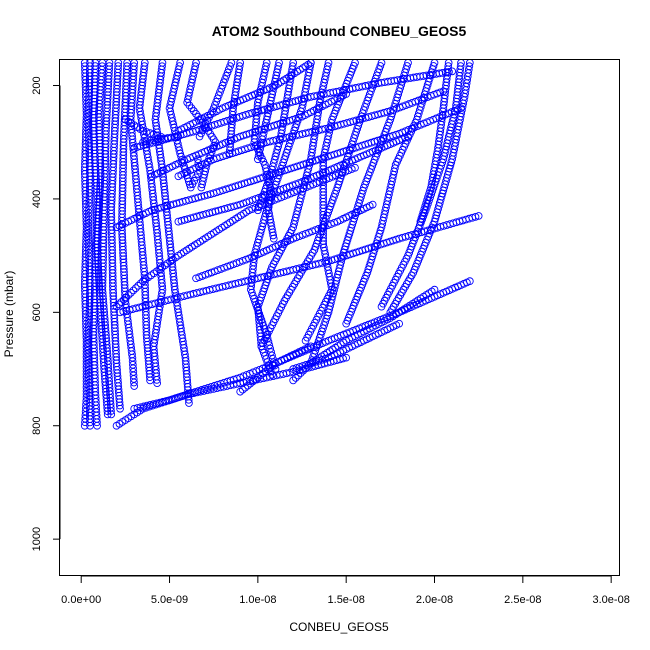  I want to click on x-tick-label: 1.0e-08, so click(257, 600).